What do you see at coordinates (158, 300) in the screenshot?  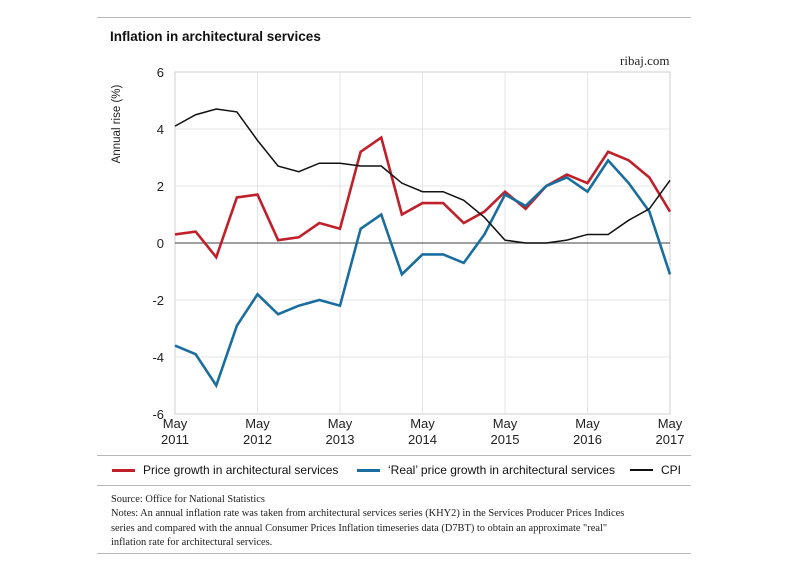 I see `y-tick-label: -2` at bounding box center [158, 300].